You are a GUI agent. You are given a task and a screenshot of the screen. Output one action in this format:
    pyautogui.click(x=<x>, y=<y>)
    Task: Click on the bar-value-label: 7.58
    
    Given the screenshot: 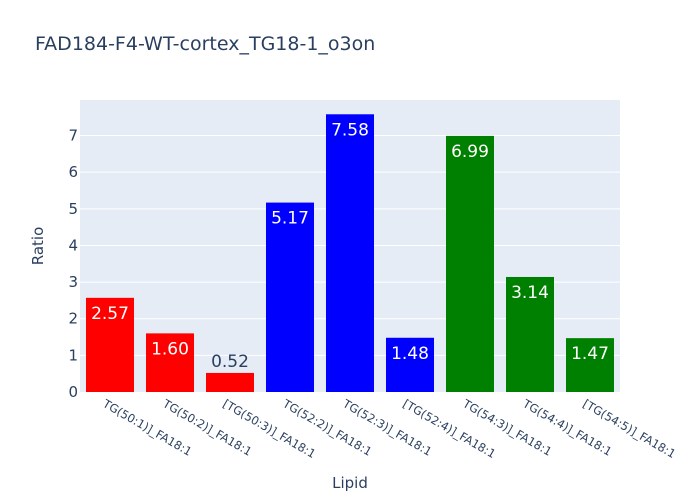 What is the action you would take?
    pyautogui.click(x=350, y=130)
    